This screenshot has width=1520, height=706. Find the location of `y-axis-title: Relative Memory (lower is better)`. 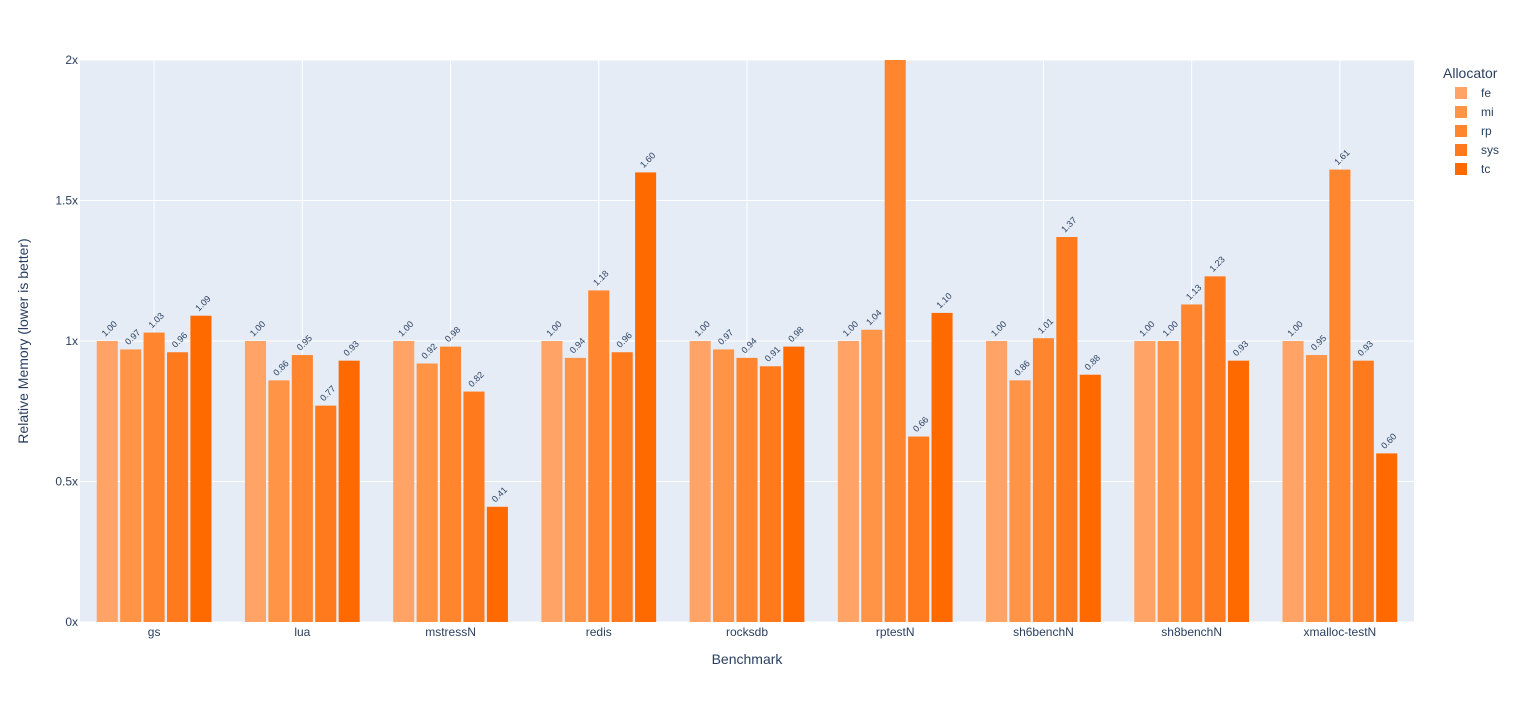

y-axis-title: Relative Memory (lower is better) is located at coordinates (23, 340).